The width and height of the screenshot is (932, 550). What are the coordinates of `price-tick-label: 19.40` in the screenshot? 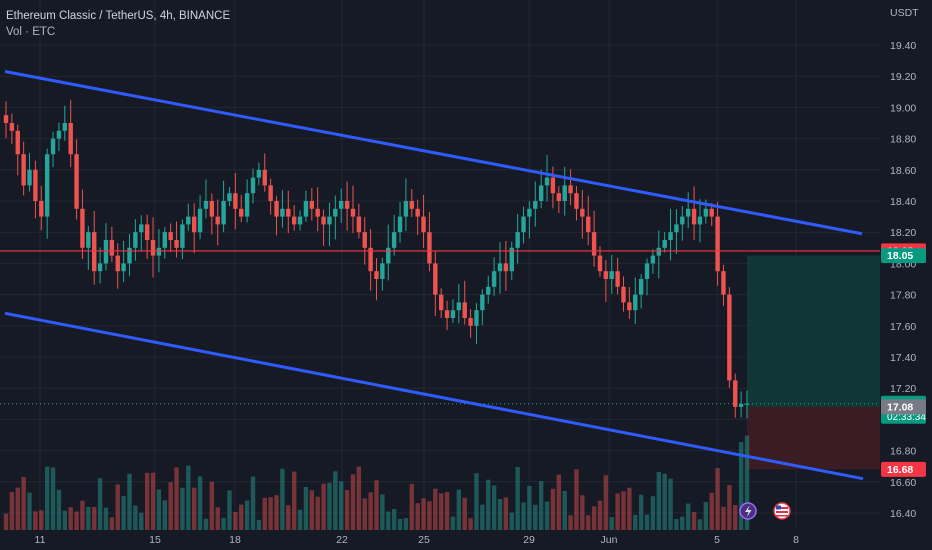 It's located at (903, 46).